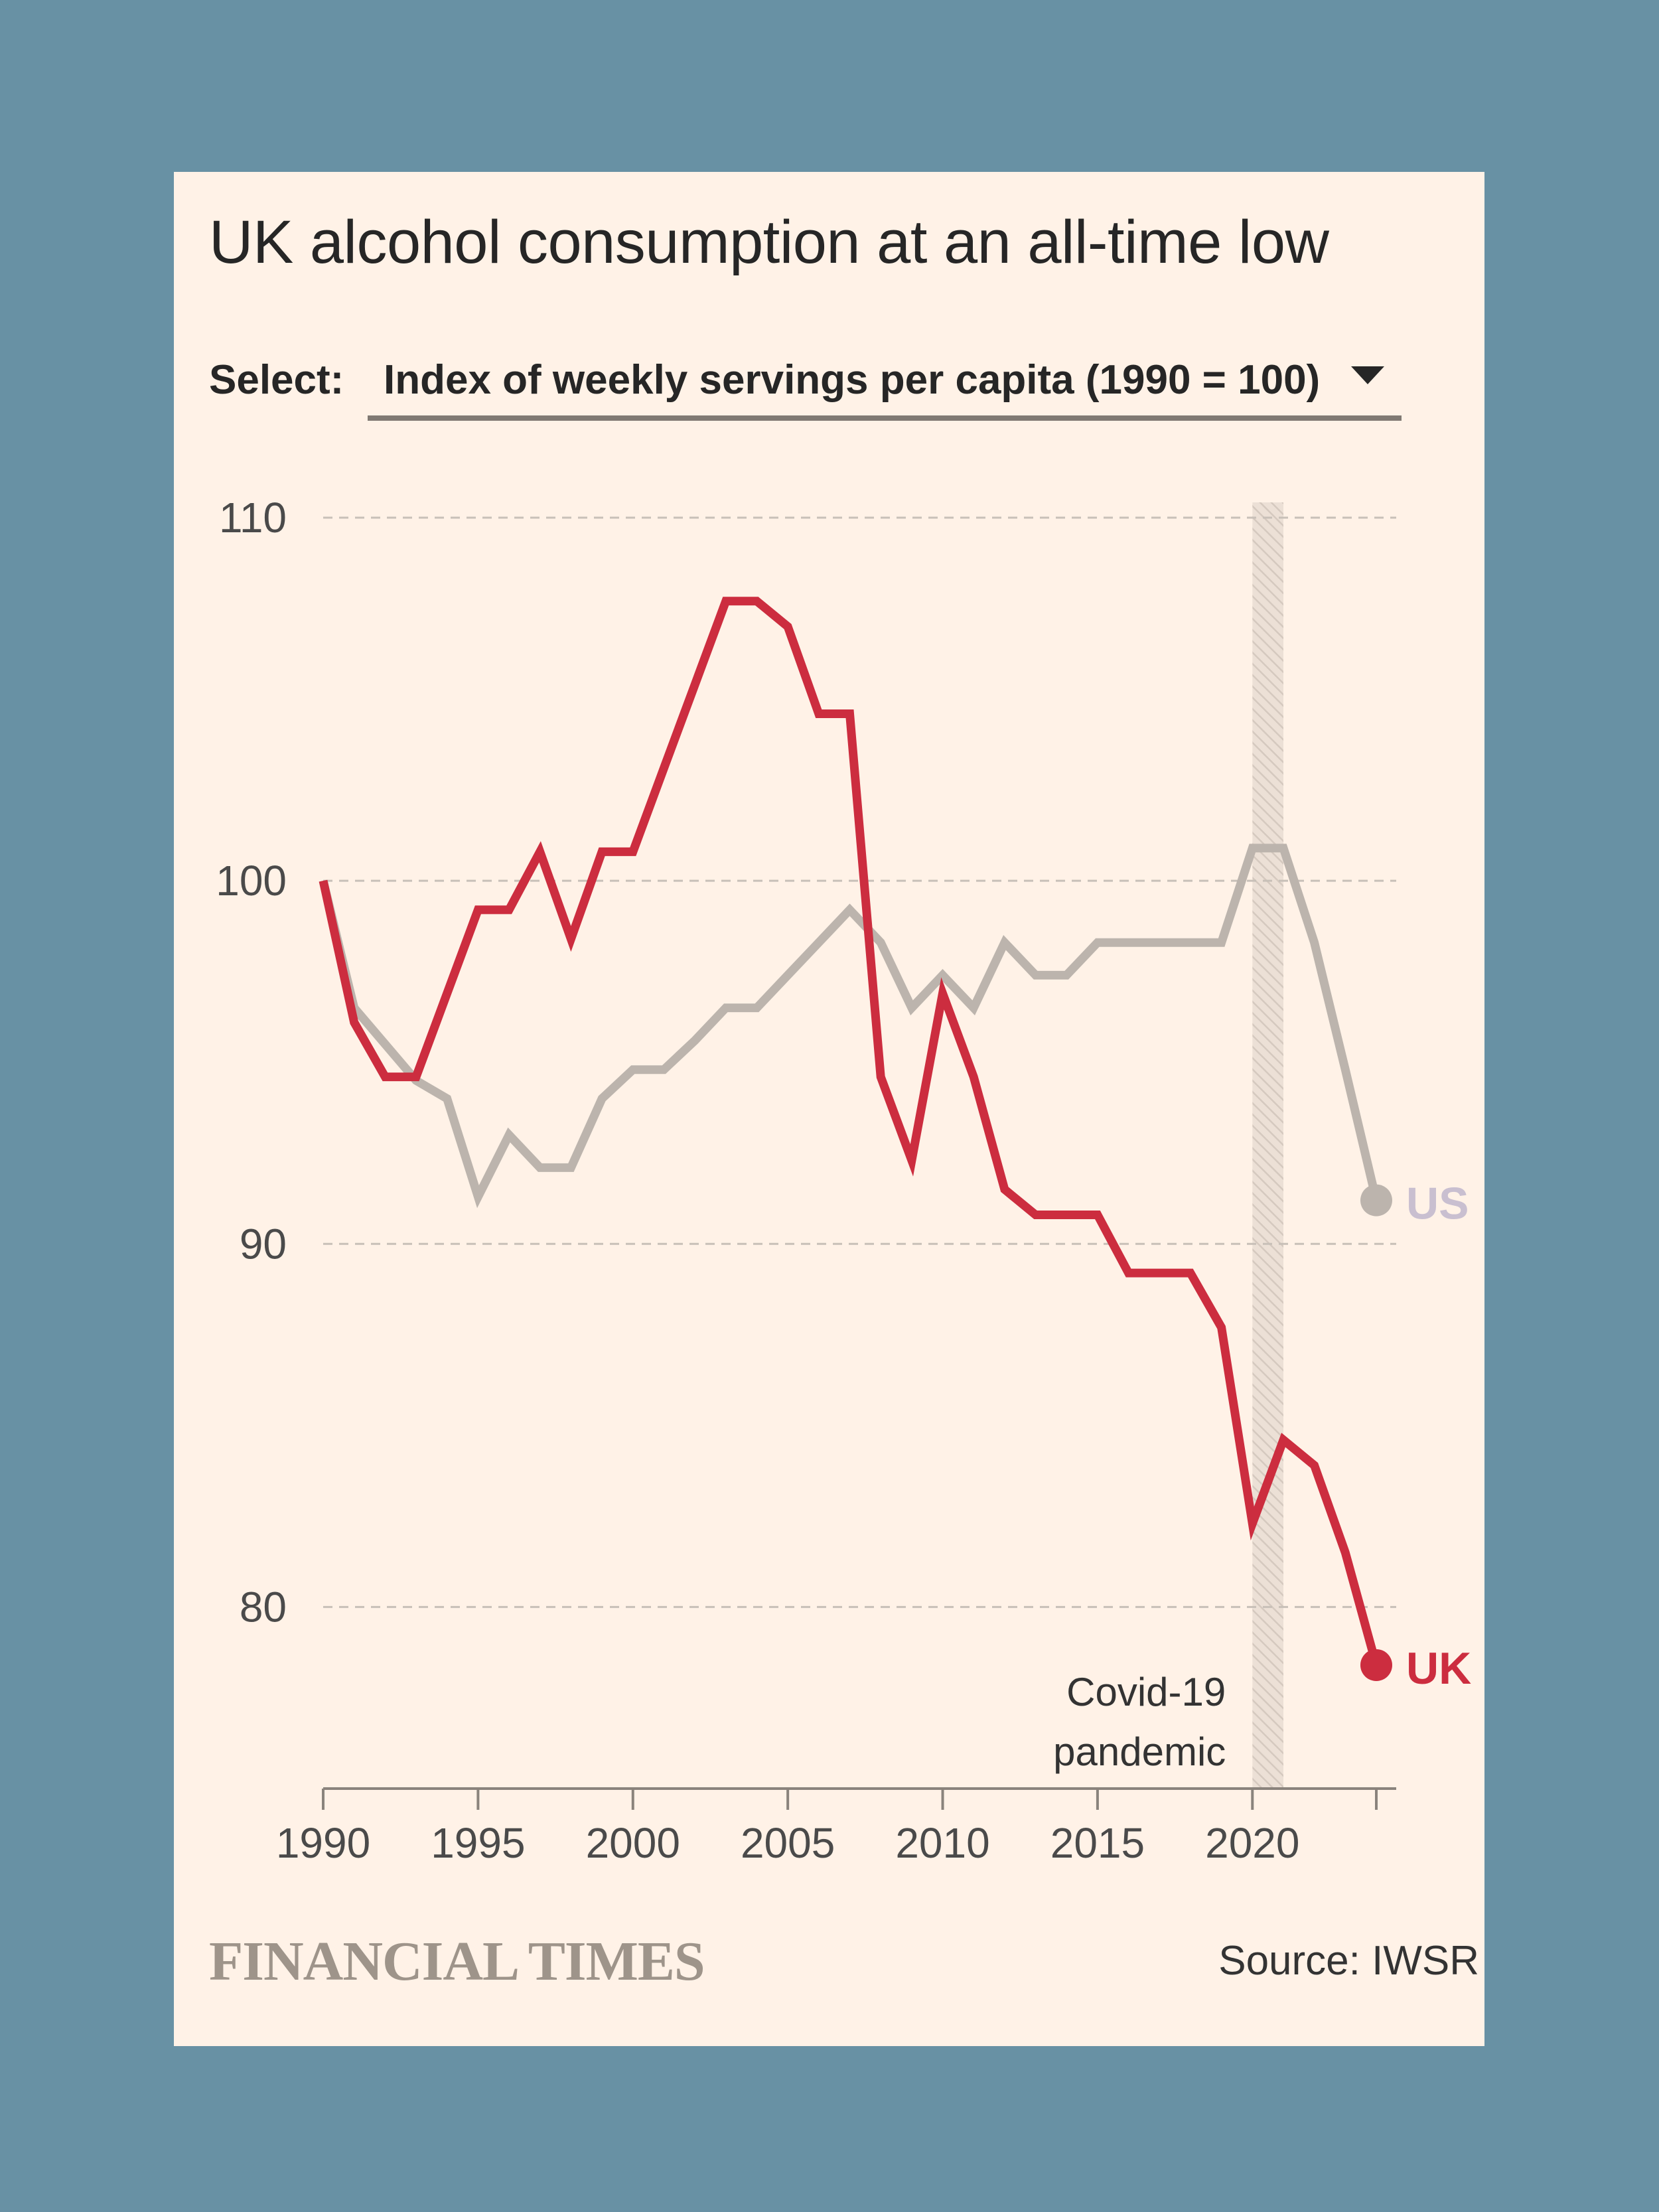 This screenshot has height=2212, width=1659. What do you see at coordinates (633, 1843) in the screenshot?
I see `x-tick-label: 2000` at bounding box center [633, 1843].